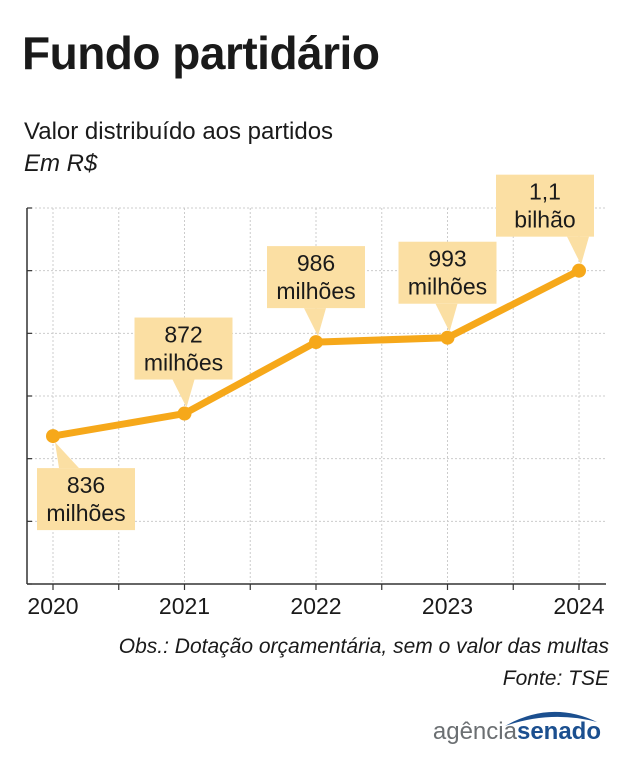  Describe the element at coordinates (316, 263) in the screenshot. I see `data-label: 986` at that location.